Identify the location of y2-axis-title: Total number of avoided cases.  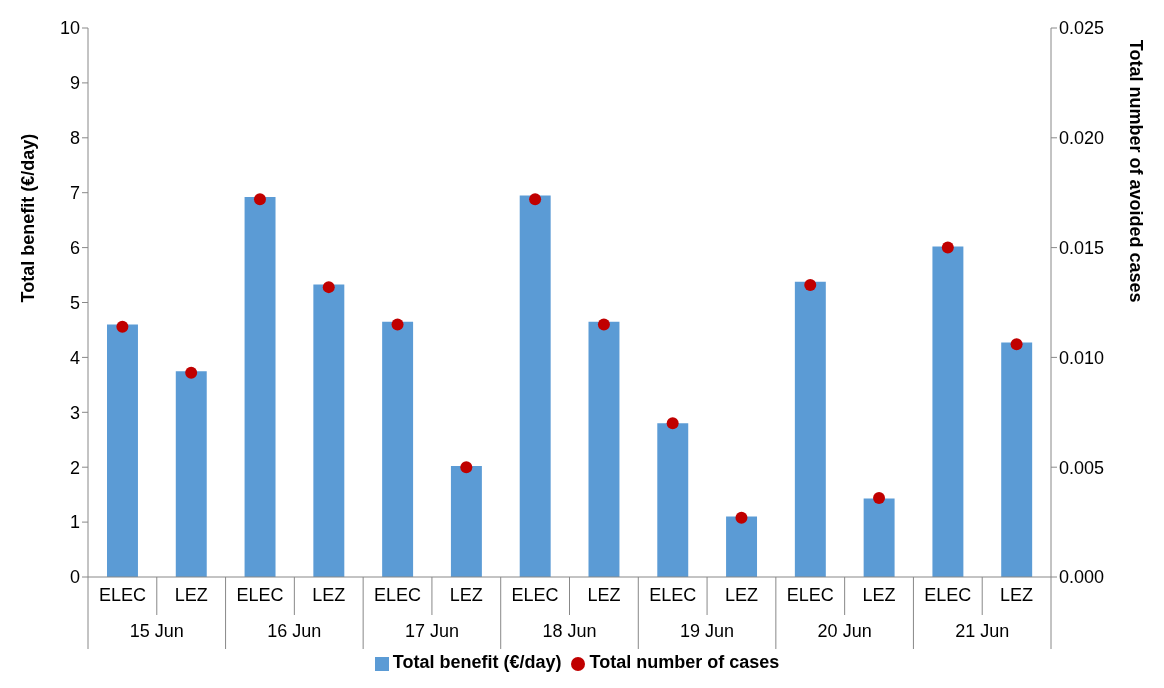
(1135, 171).